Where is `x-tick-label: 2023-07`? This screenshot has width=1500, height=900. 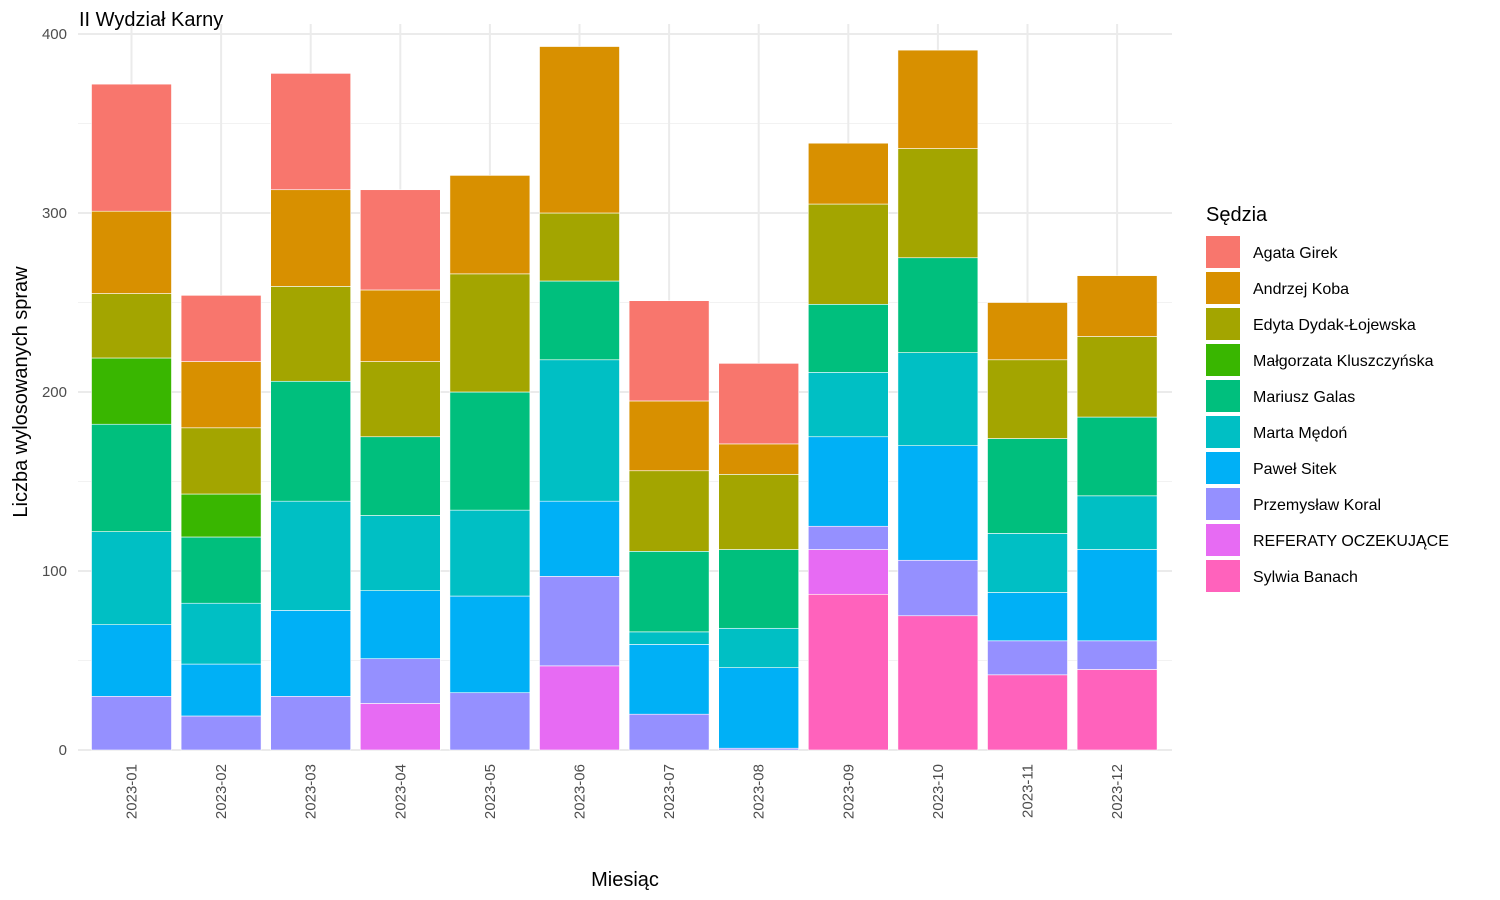 x-tick-label: 2023-07 is located at coordinates (669, 791).